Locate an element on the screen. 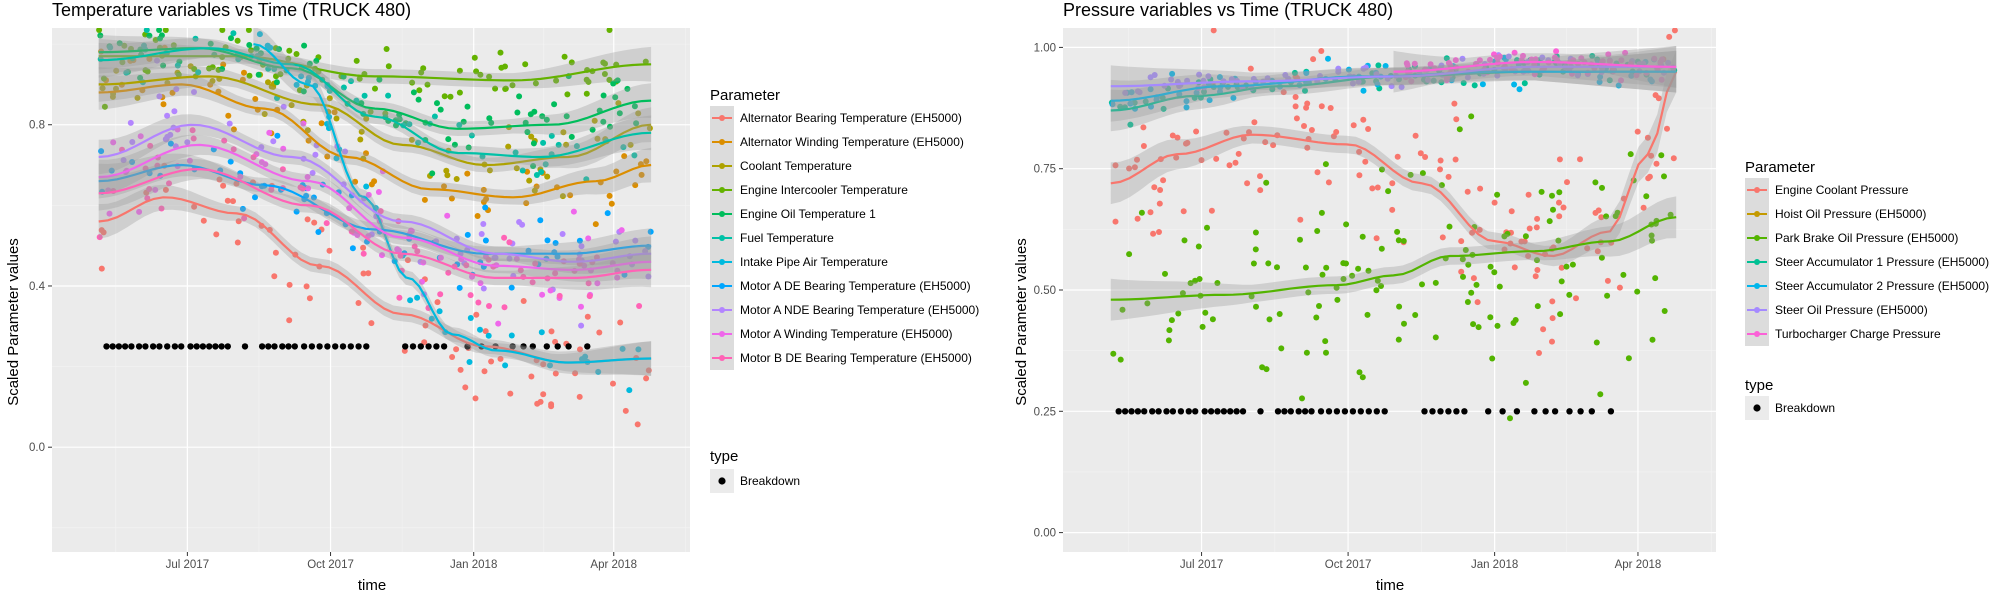 The image size is (2000, 600). legend-item-label: Motor A DE Bearing Temperature (EH5000) is located at coordinates (855, 286).